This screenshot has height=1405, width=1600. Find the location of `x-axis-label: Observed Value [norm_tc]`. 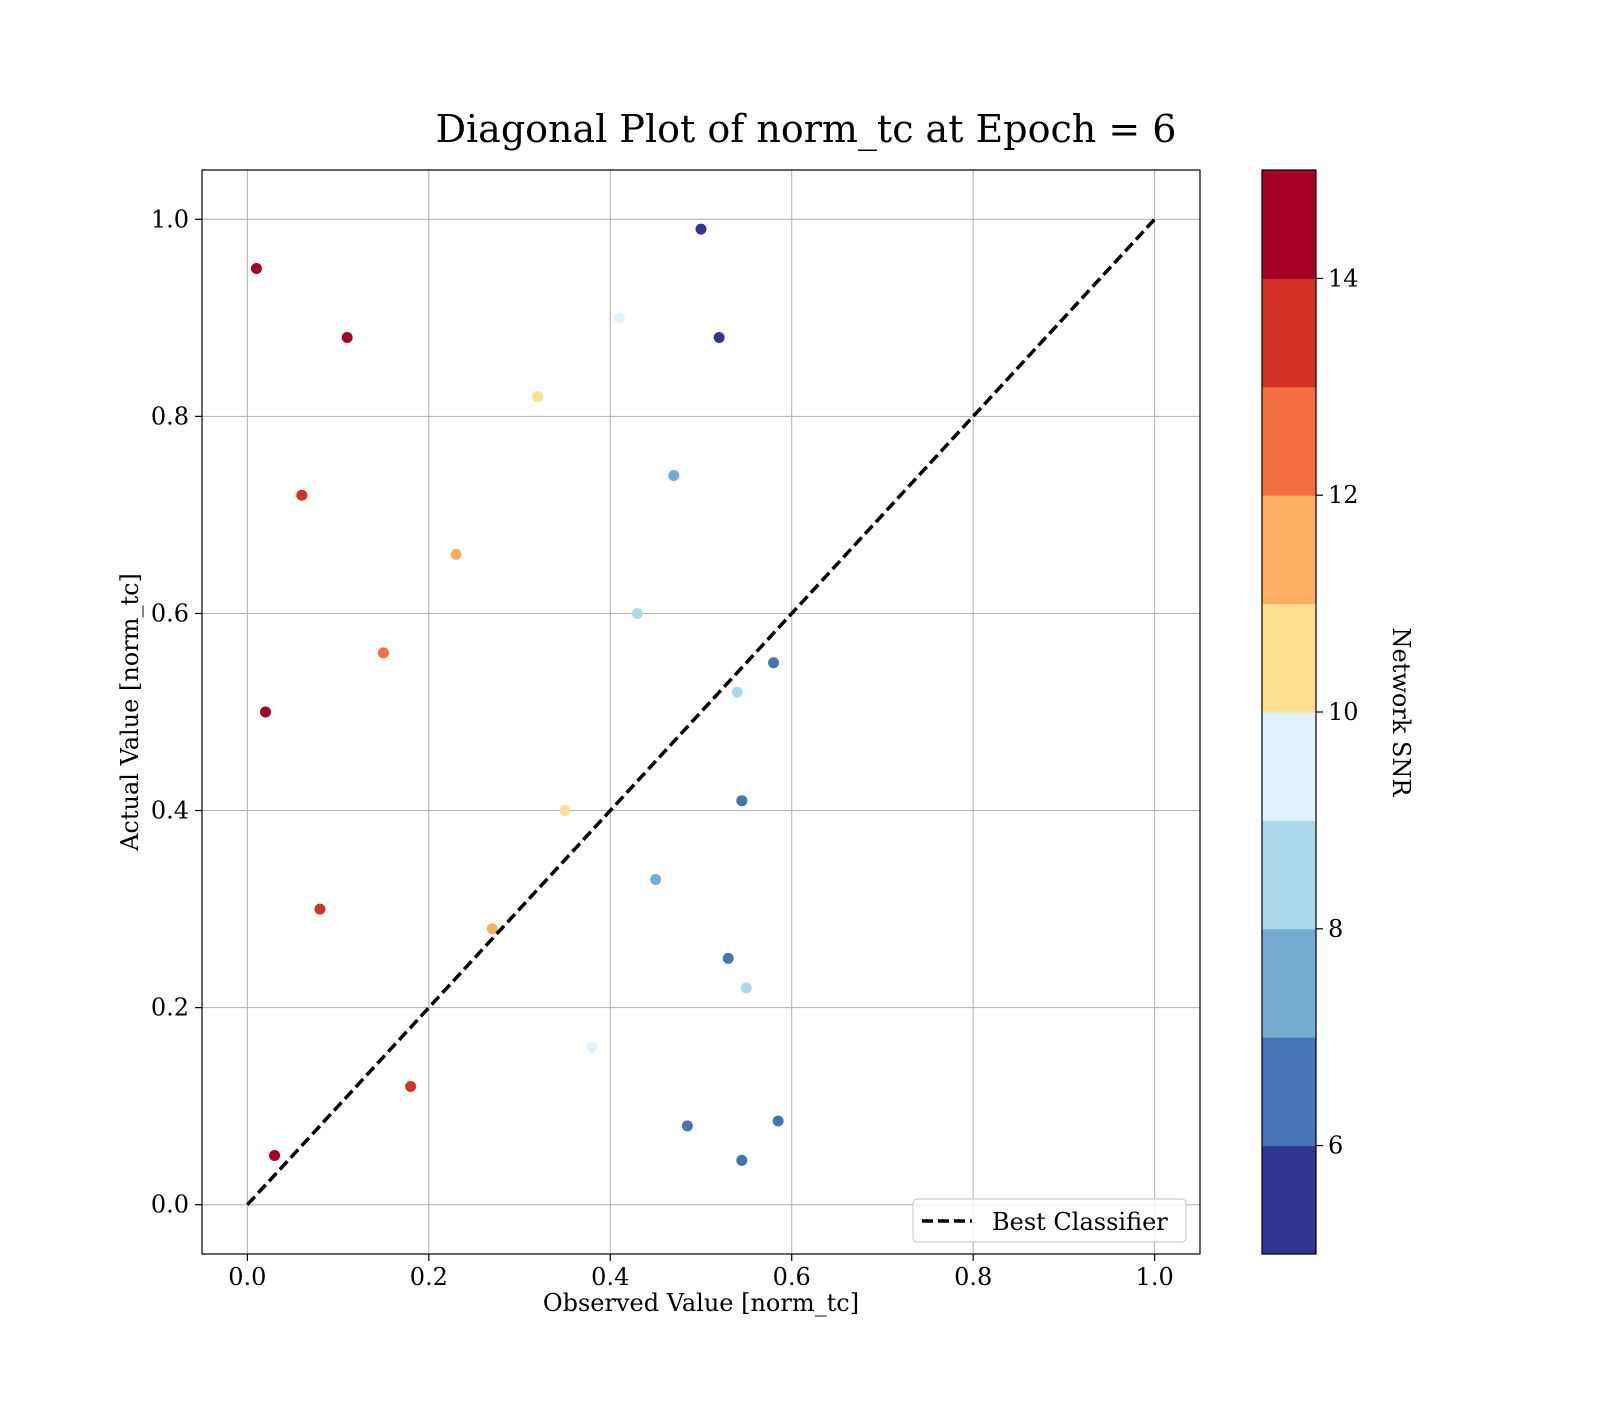

x-axis-label: Observed Value [norm_tc] is located at coordinates (701, 1303).